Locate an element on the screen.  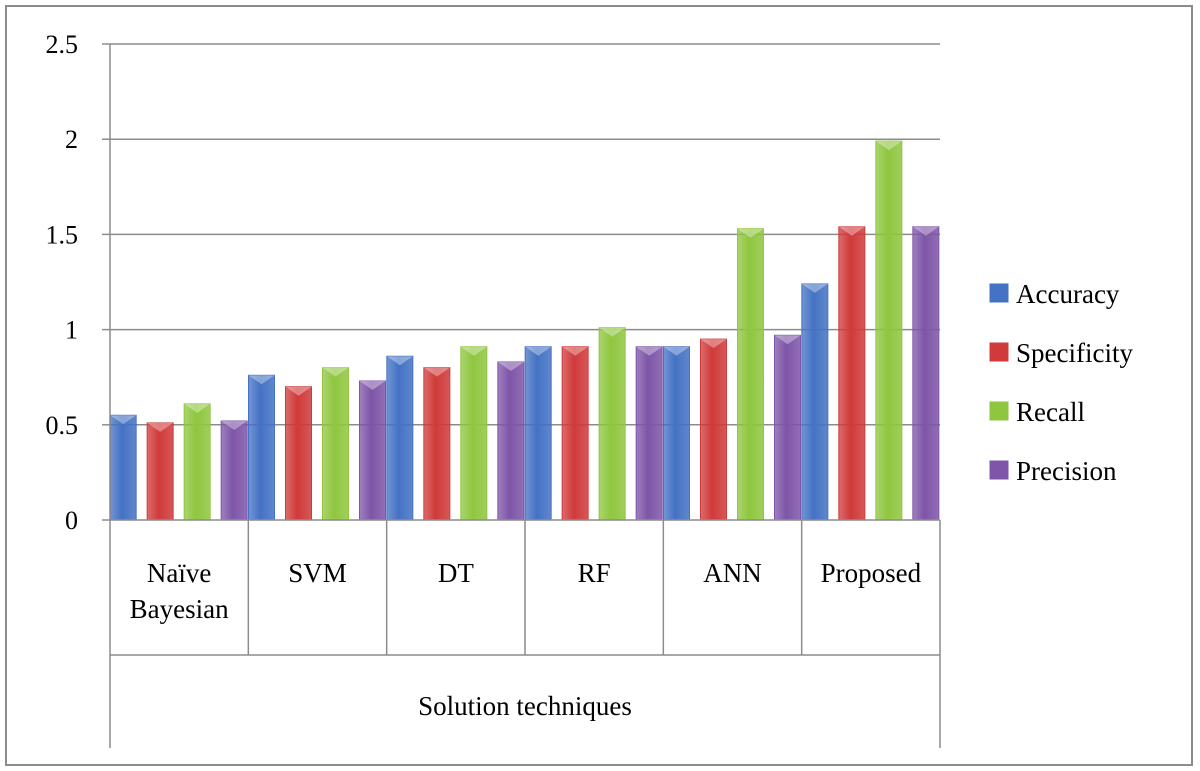
legend-swatch-recall is located at coordinates (999, 411).